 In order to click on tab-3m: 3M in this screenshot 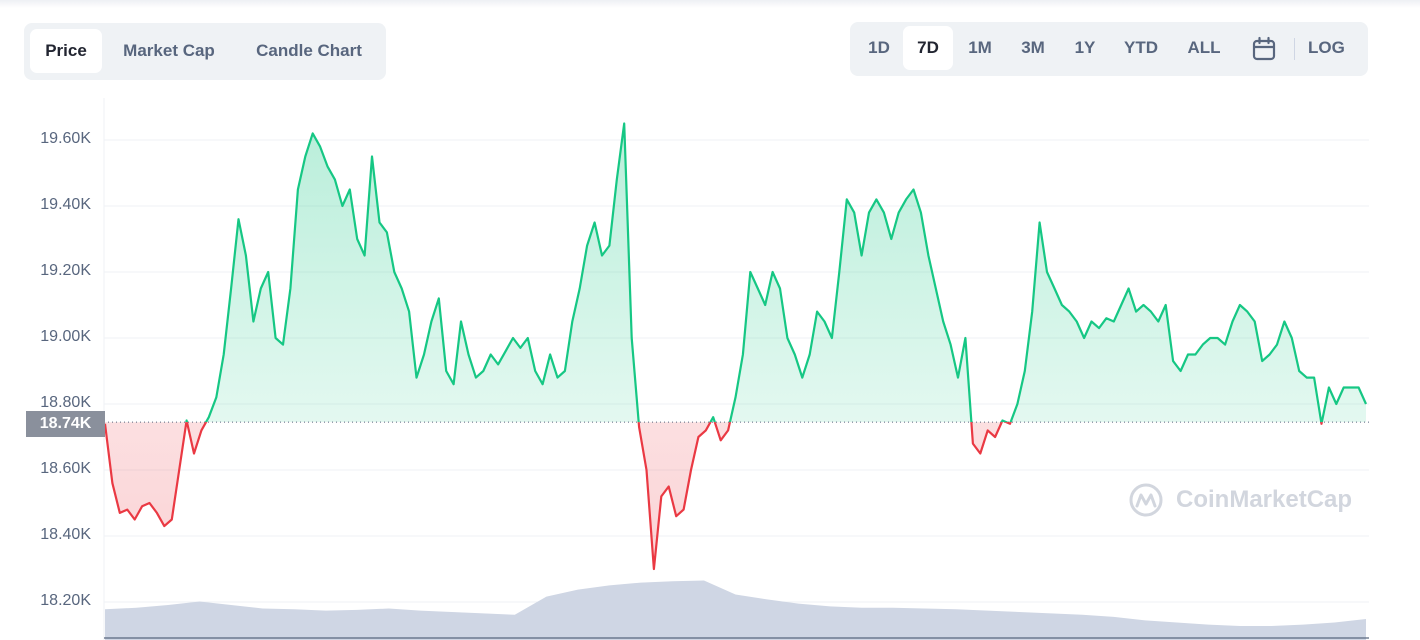, I will do `click(1033, 47)`.